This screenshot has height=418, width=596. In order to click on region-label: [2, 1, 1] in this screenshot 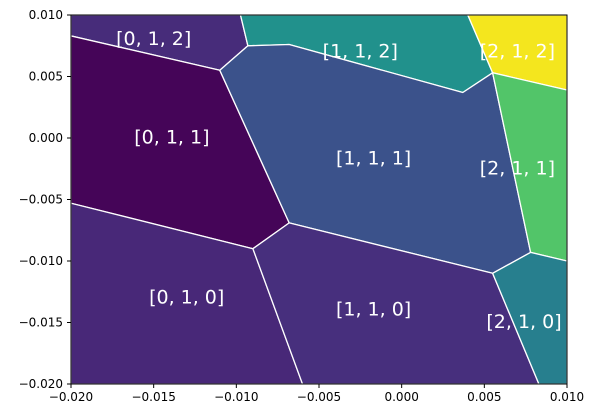, I will do `click(517, 168)`.